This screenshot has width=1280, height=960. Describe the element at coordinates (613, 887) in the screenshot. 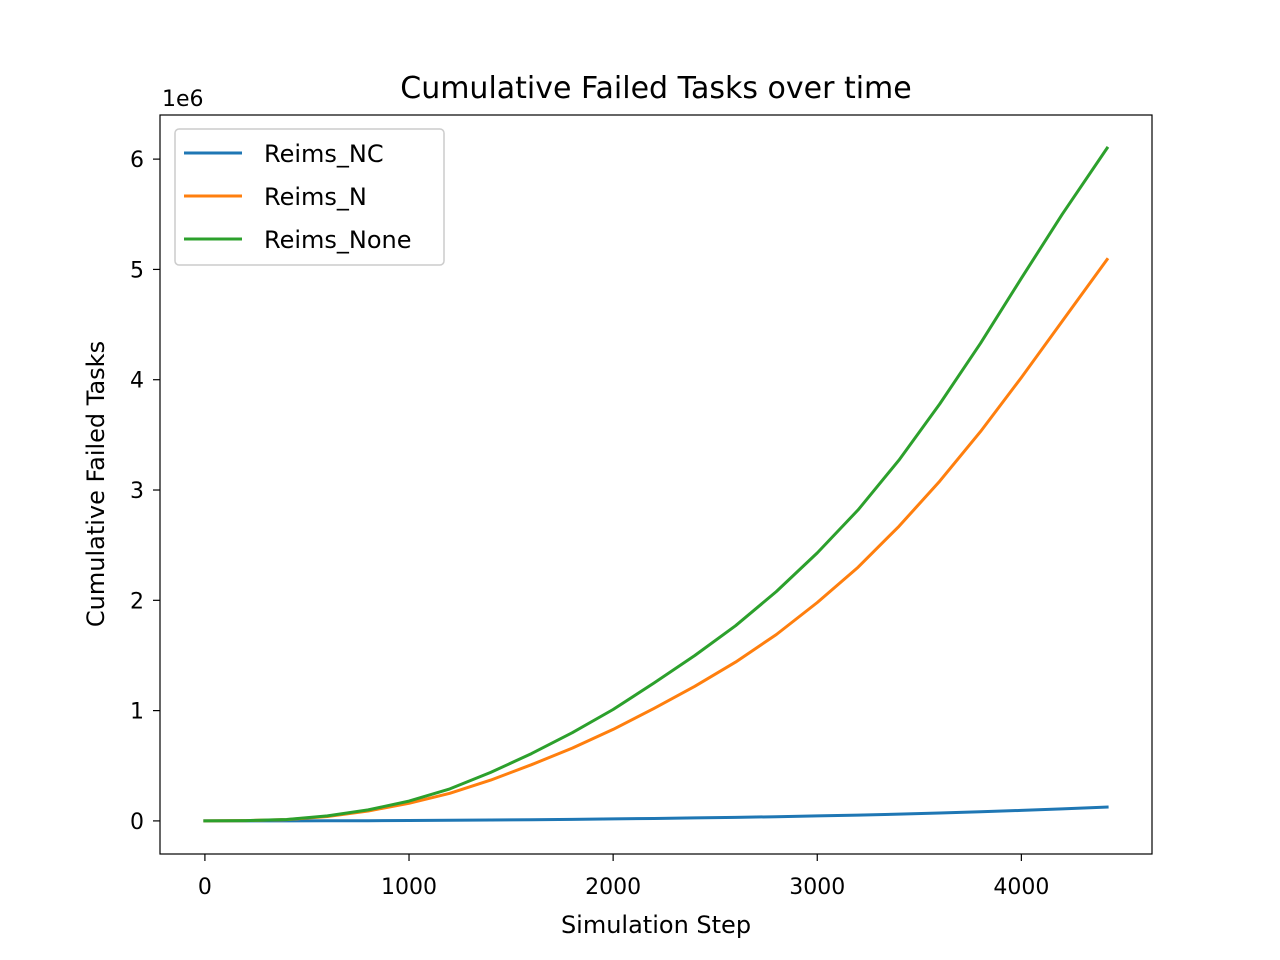

I see `x-tick-label: 2000` at that location.